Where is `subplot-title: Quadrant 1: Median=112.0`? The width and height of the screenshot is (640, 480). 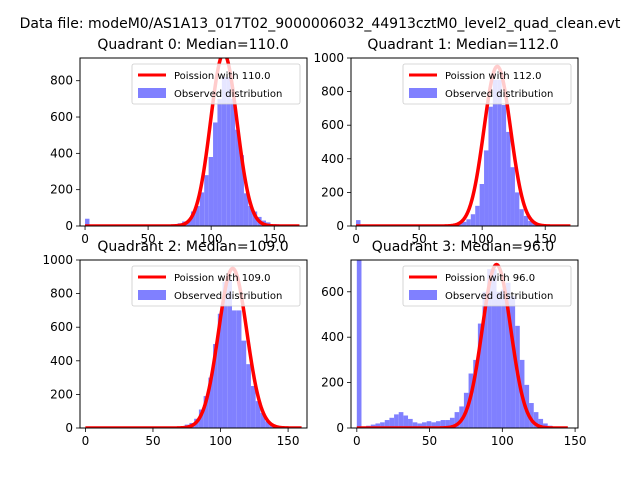 subplot-title: Quadrant 1: Median=112.0 is located at coordinates (462, 45).